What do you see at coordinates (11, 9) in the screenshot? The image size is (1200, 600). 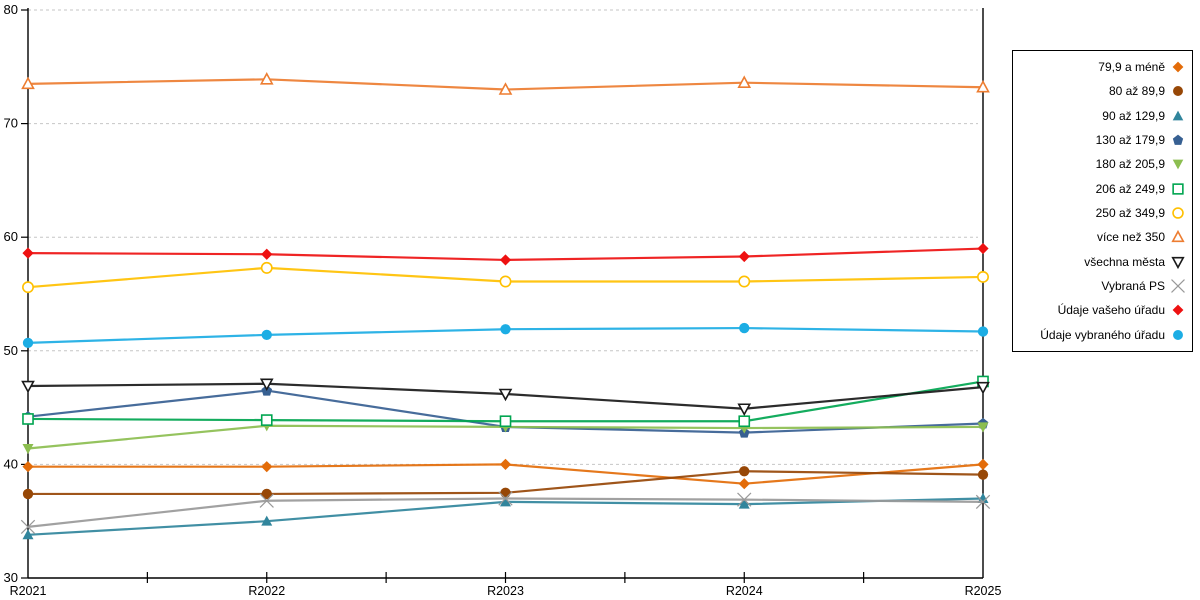 I see `y-tick-label: 80` at bounding box center [11, 9].